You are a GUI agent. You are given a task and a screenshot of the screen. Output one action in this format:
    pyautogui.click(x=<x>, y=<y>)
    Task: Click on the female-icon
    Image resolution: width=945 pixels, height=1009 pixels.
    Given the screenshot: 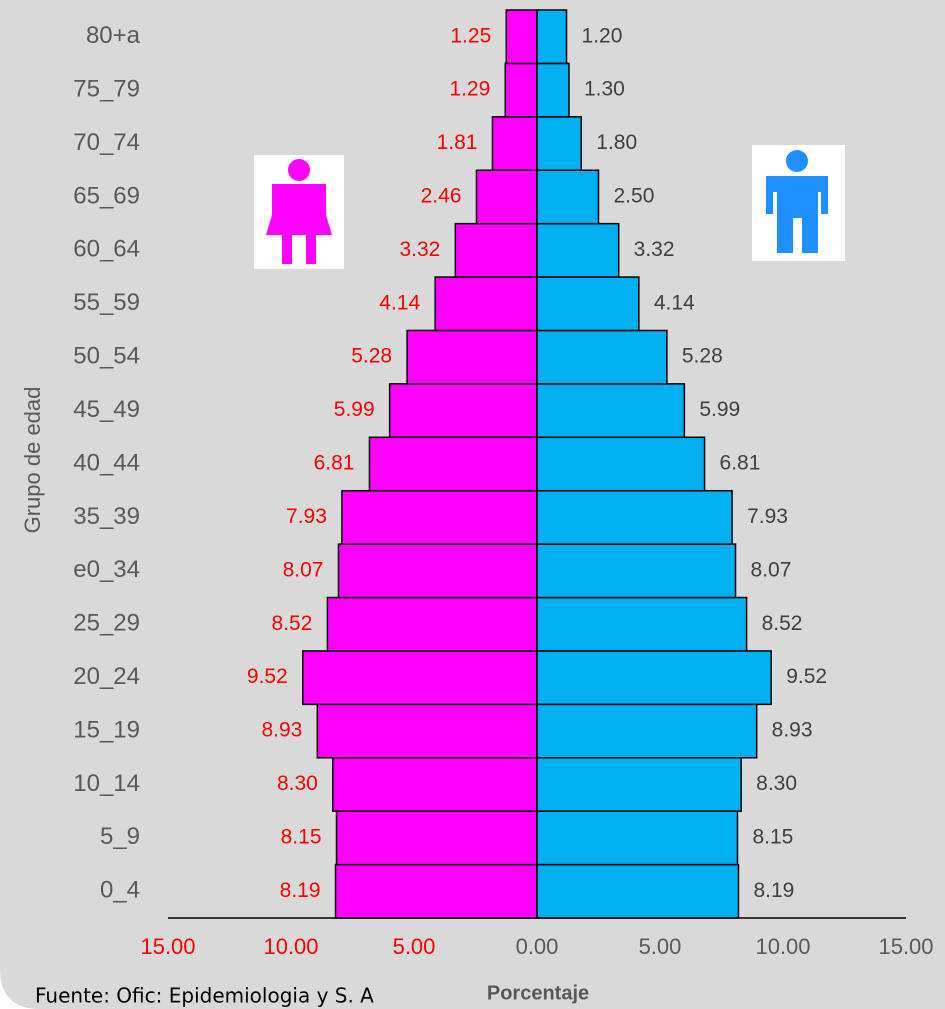 What is the action you would take?
    pyautogui.click(x=299, y=212)
    